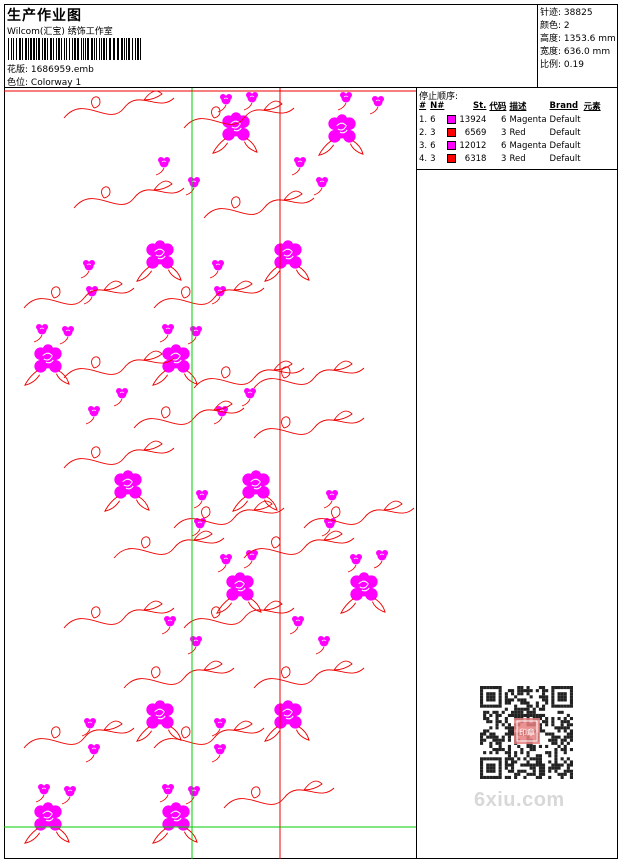 This screenshot has height=861, width=620. Describe the element at coordinates (575, 52) in the screenshot. I see `stat-width: 宽度: 636.0 mm` at that location.